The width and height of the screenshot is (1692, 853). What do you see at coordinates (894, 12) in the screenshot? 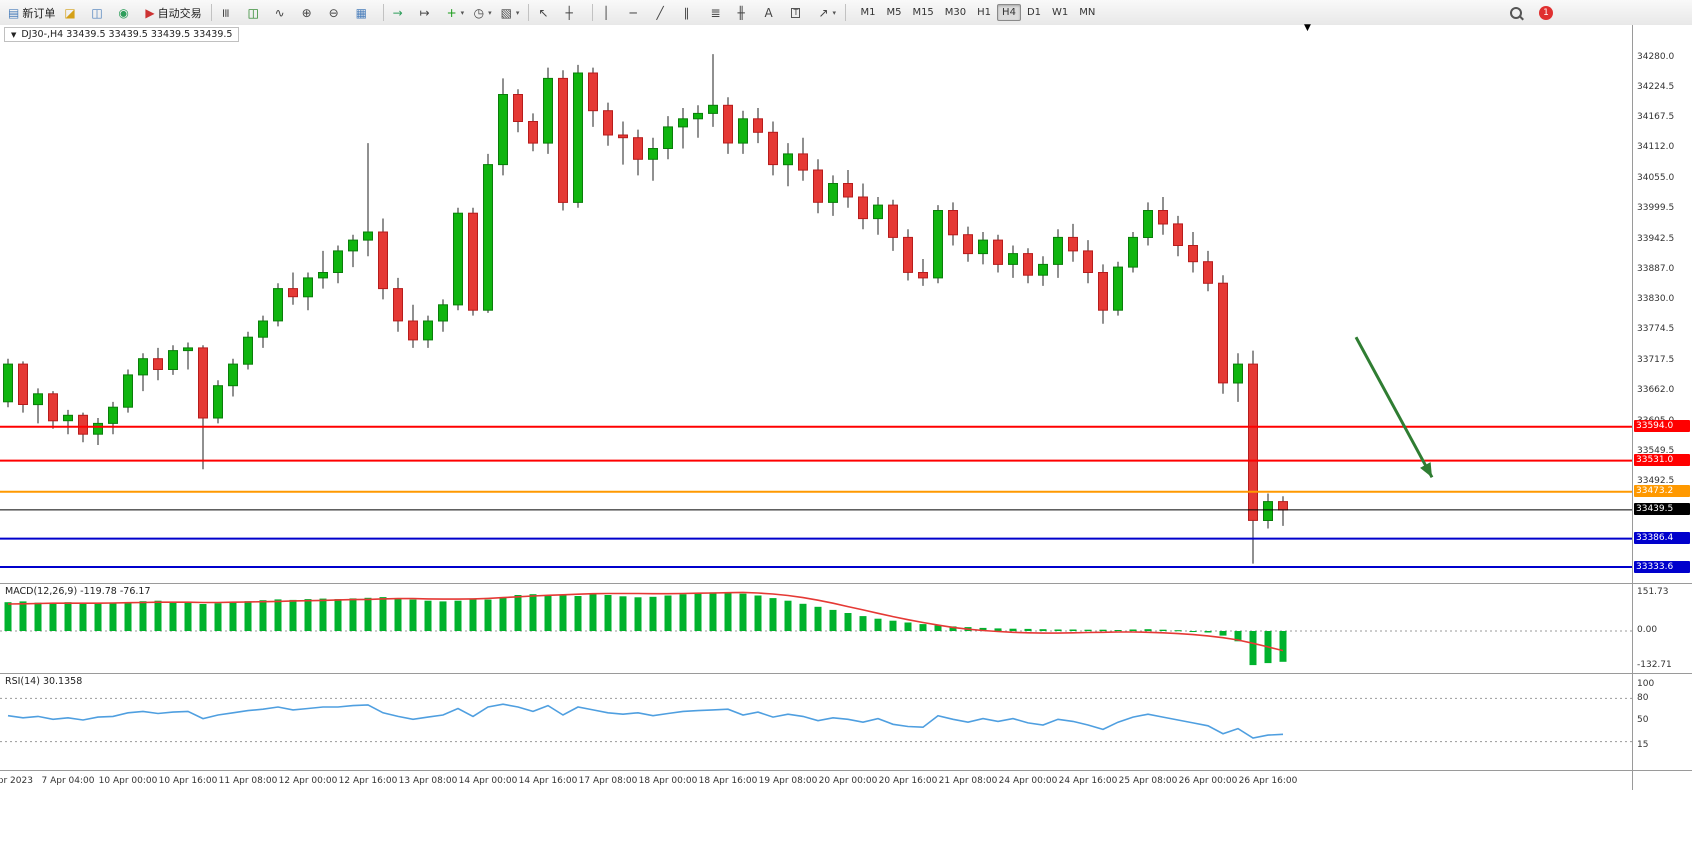
I see `timeframe-m5-button: M5` at bounding box center [894, 12].